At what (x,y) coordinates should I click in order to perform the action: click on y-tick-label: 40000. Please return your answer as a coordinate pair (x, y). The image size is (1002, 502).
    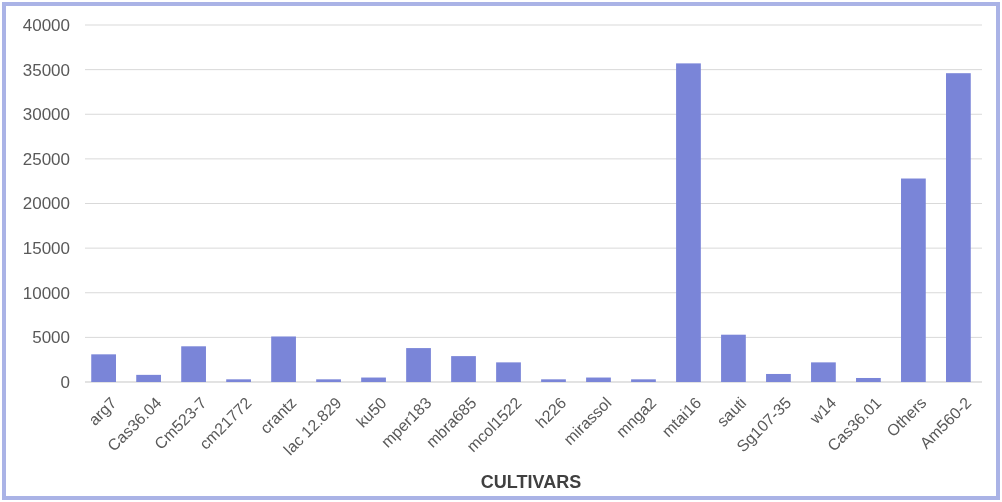
    Looking at the image, I should click on (46, 25).